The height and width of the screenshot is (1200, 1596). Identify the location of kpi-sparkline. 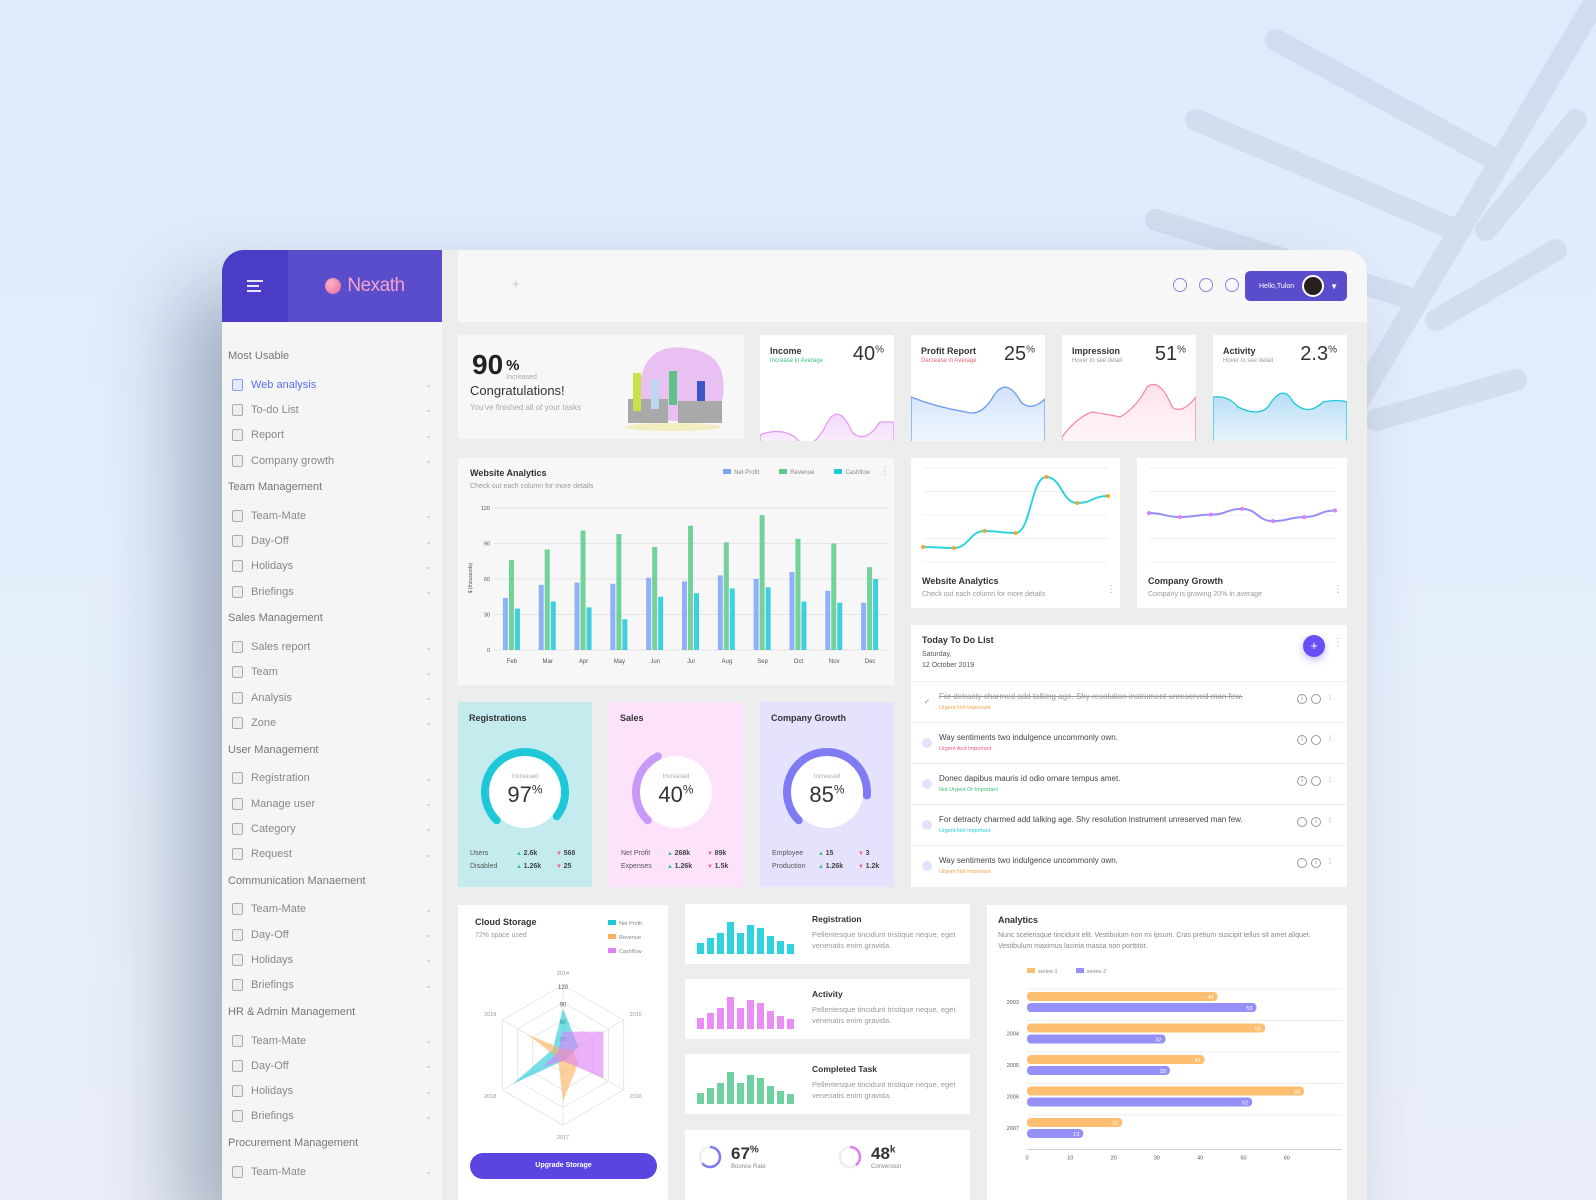
(1129, 412).